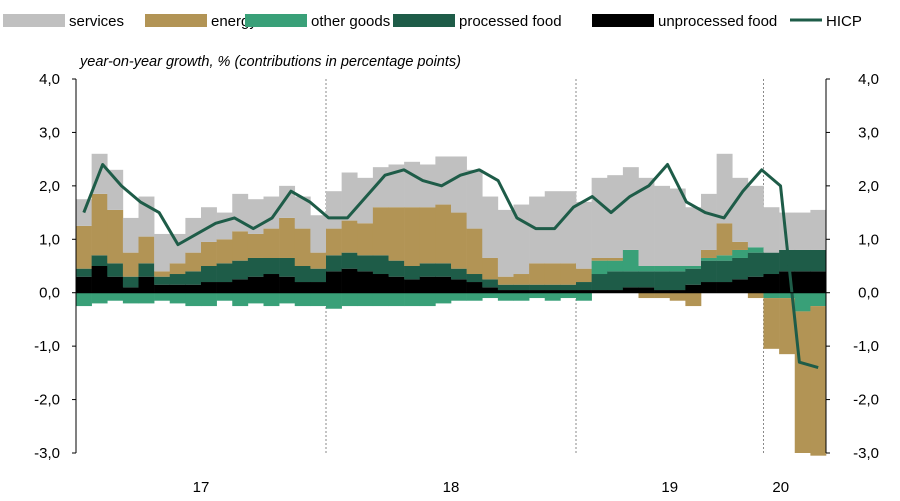  Describe the element at coordinates (34, 20) in the screenshot. I see `legend-swatch-services` at that location.